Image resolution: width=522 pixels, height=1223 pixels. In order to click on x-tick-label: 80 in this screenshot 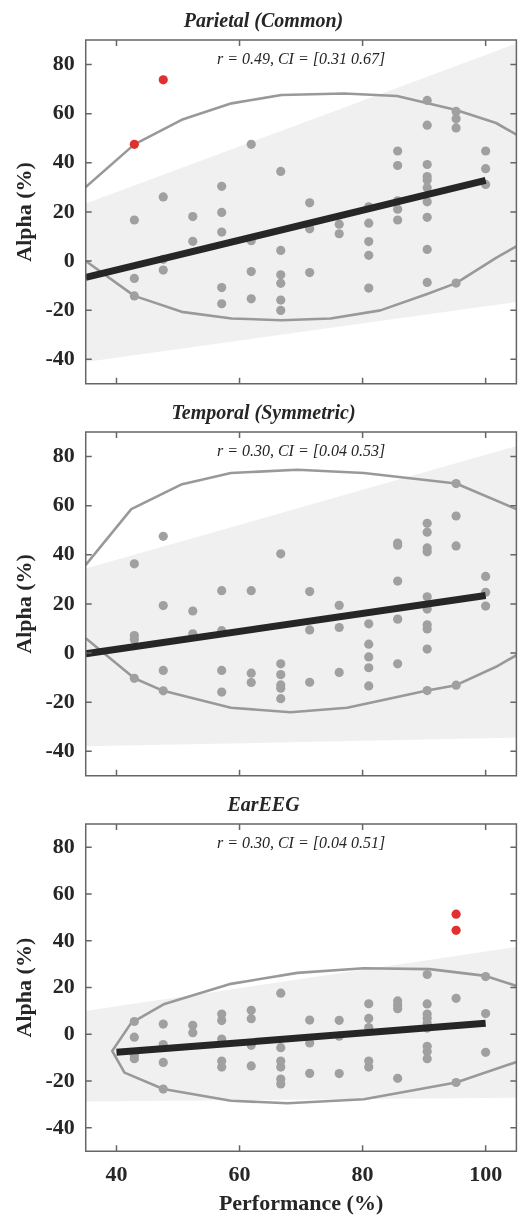, I will do `click(362, 1174)`.